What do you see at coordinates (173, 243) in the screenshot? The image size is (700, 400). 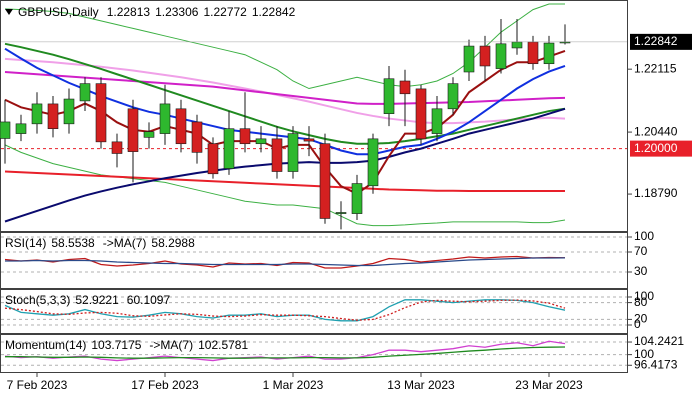 I see `legend-value: 58.2988` at bounding box center [173, 243].